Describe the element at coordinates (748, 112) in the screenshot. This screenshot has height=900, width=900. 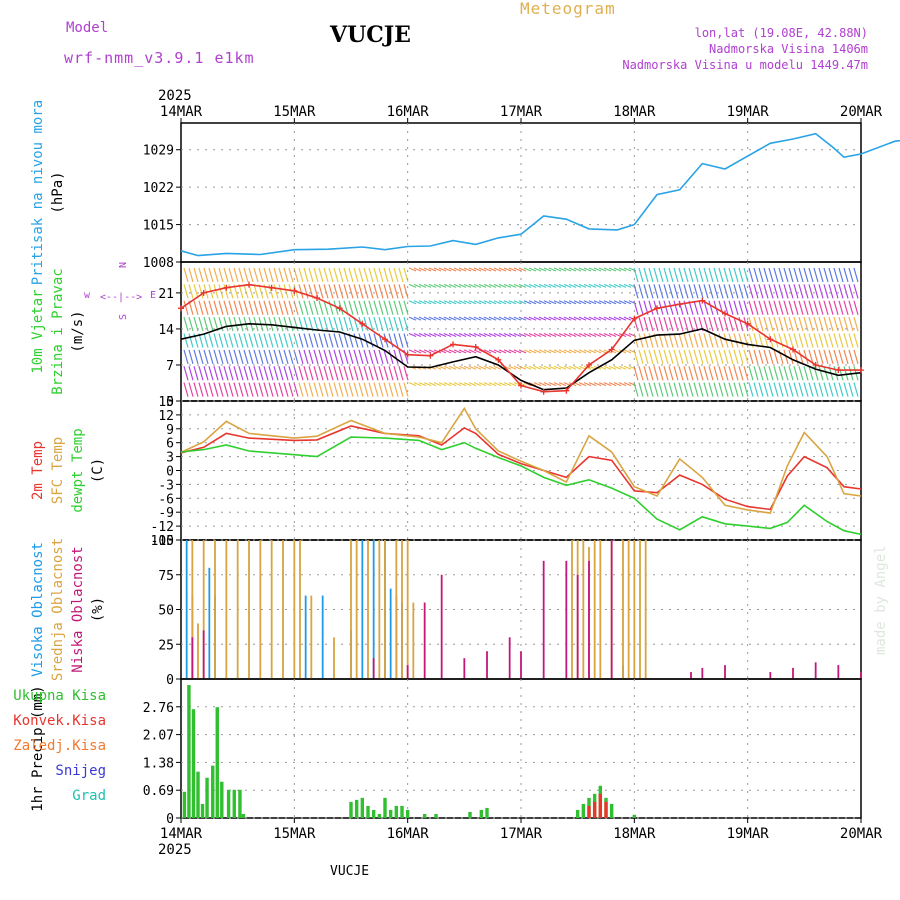
I see `top-date-label: 19MAR` at that location.